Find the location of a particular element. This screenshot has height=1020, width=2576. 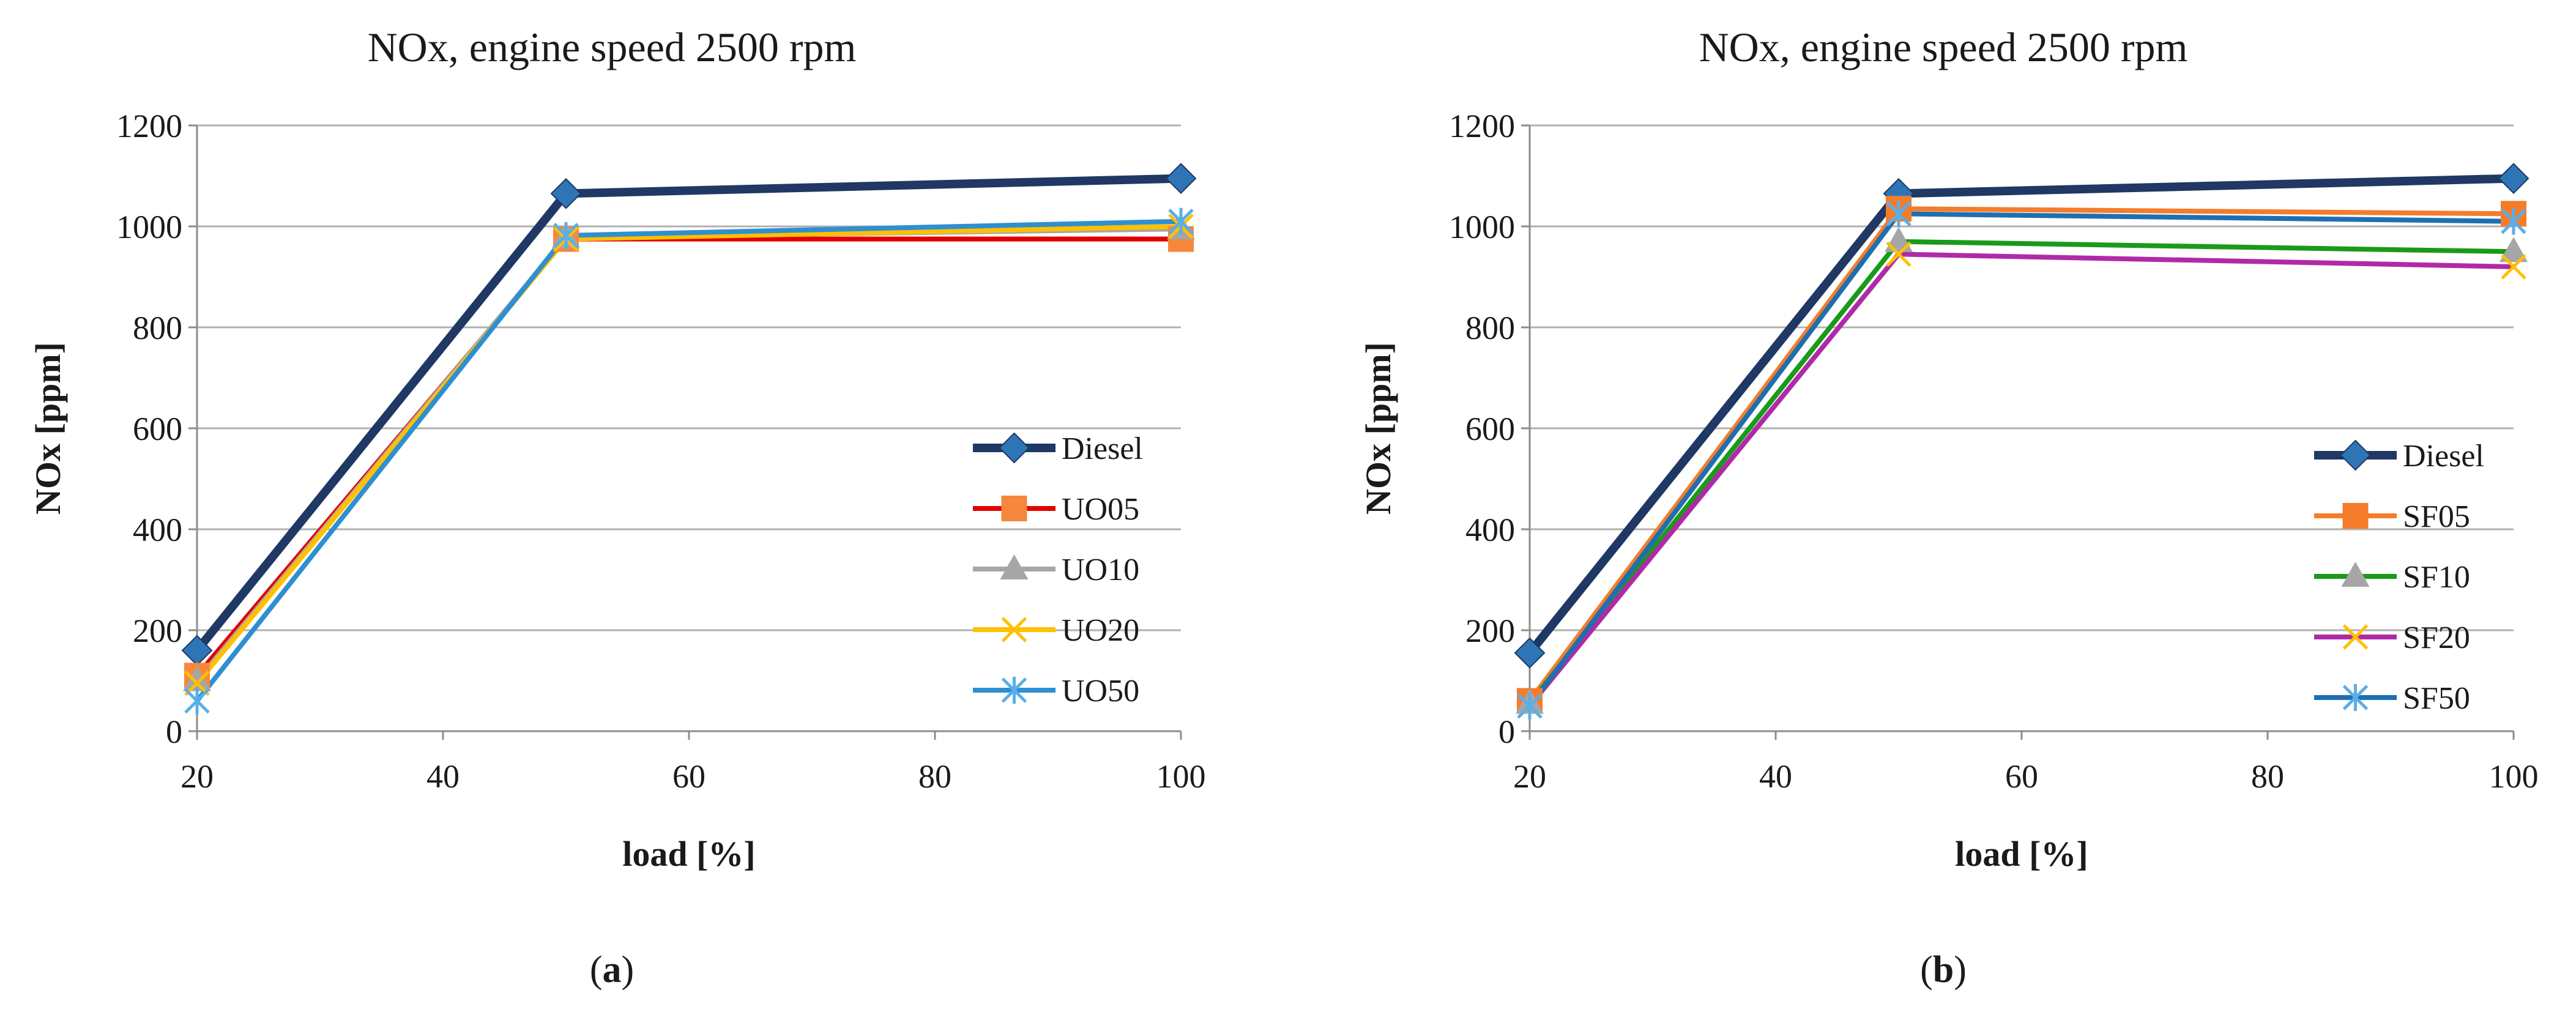

legend-label: UO10 is located at coordinates (1100, 570).